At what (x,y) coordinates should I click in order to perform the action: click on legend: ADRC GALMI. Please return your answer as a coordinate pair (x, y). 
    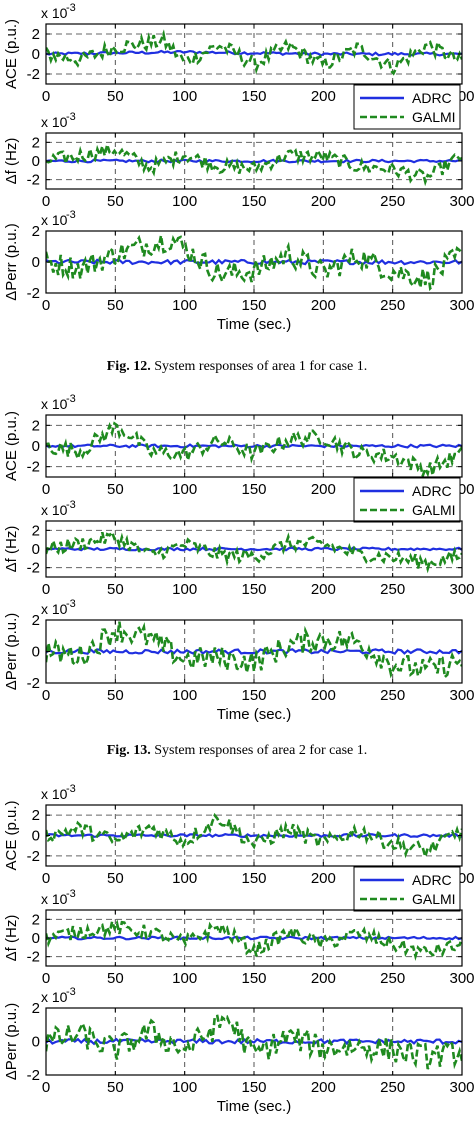
    Looking at the image, I should click on (407, 889).